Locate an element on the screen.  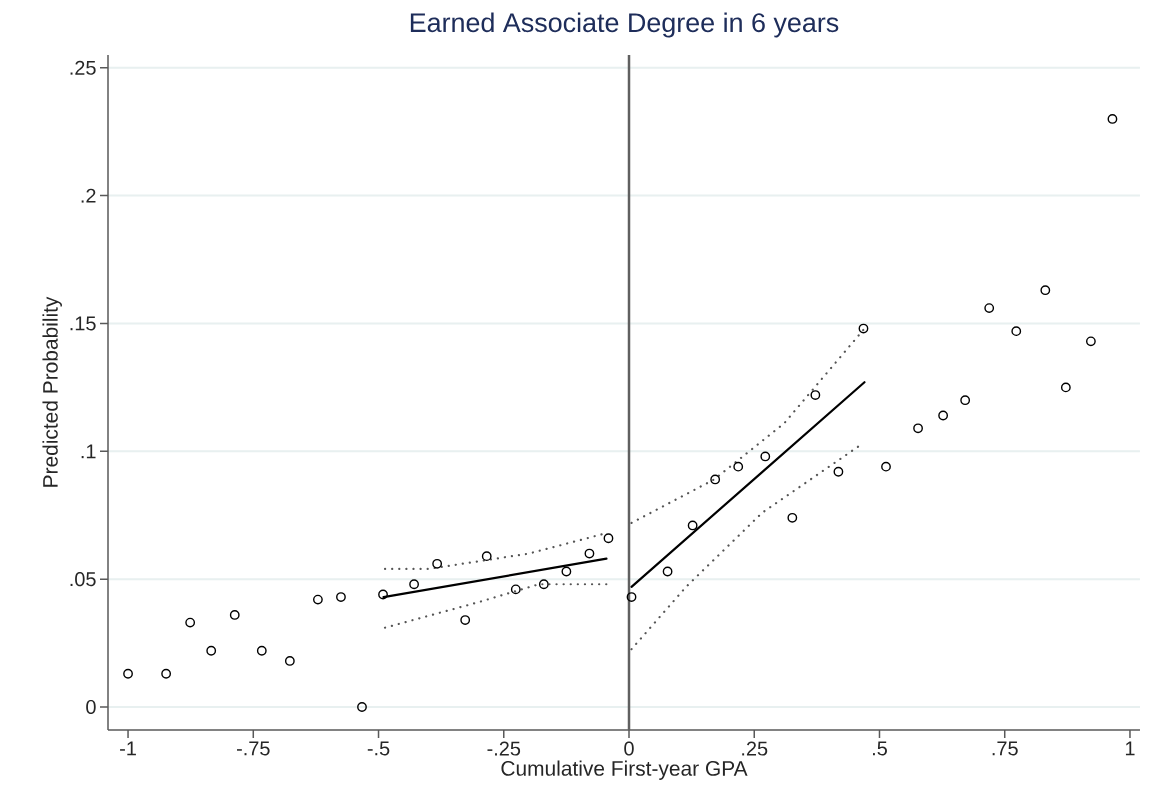
y-tick-label: .2 is located at coordinates (88, 195).